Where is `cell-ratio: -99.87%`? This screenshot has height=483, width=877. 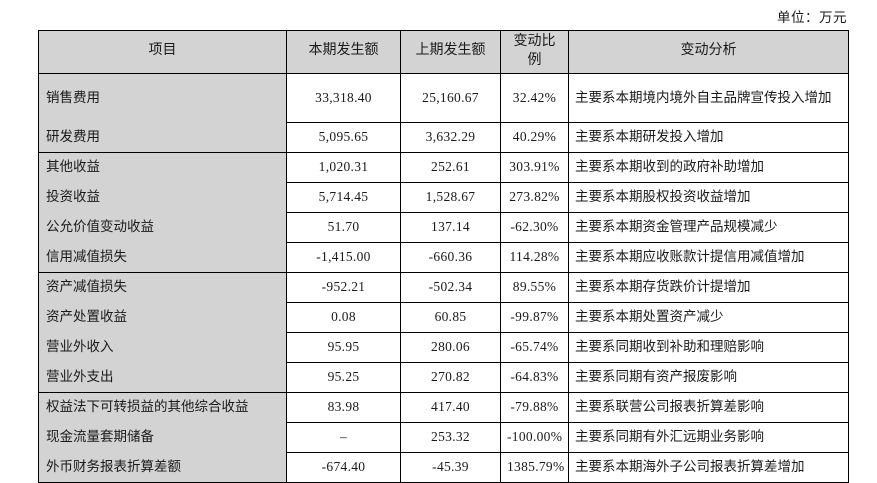 cell-ratio: -99.87% is located at coordinates (534, 317).